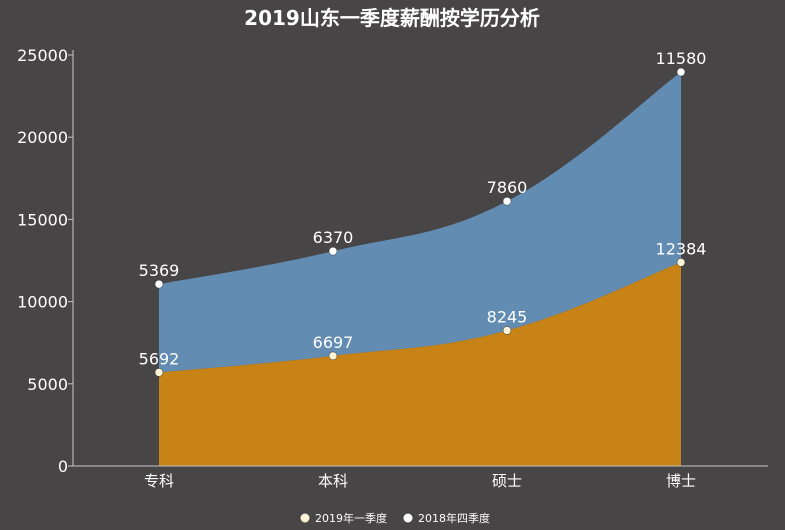  Describe the element at coordinates (42, 302) in the screenshot. I see `y-tick-label: 10000` at that location.